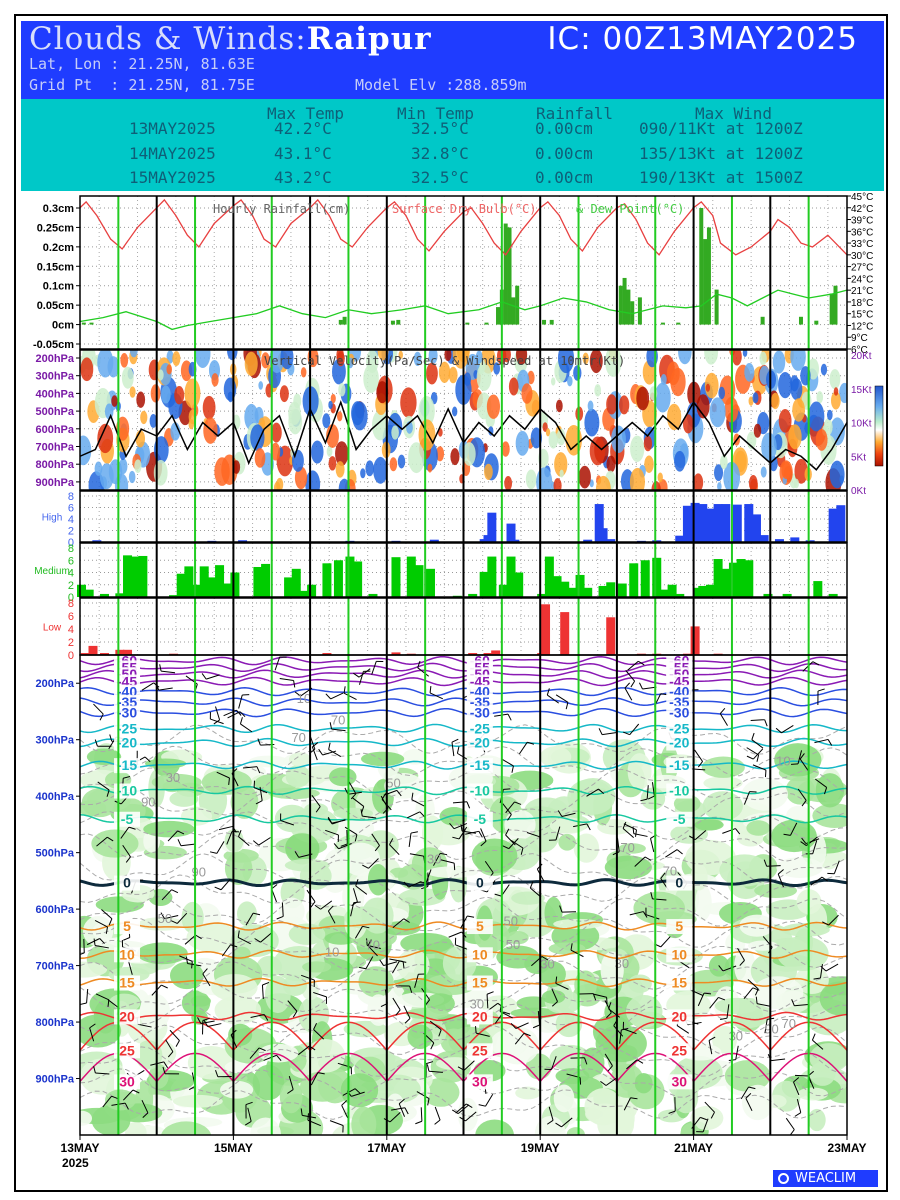 The width and height of the screenshot is (900, 1200). What do you see at coordinates (679, 954) in the screenshot?
I see `isotherm-label: 10` at bounding box center [679, 954].